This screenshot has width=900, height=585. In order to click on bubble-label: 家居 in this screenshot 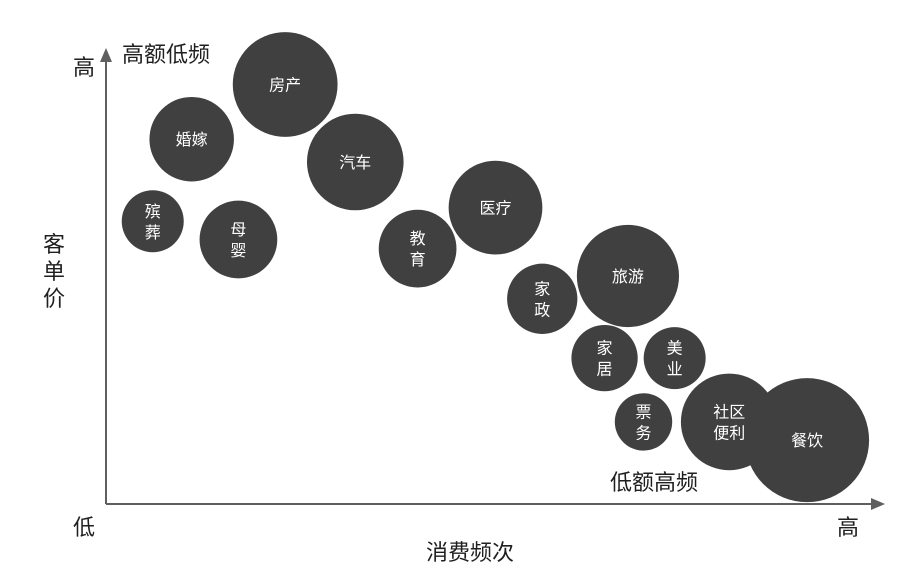, I will do `click(605, 359)`.